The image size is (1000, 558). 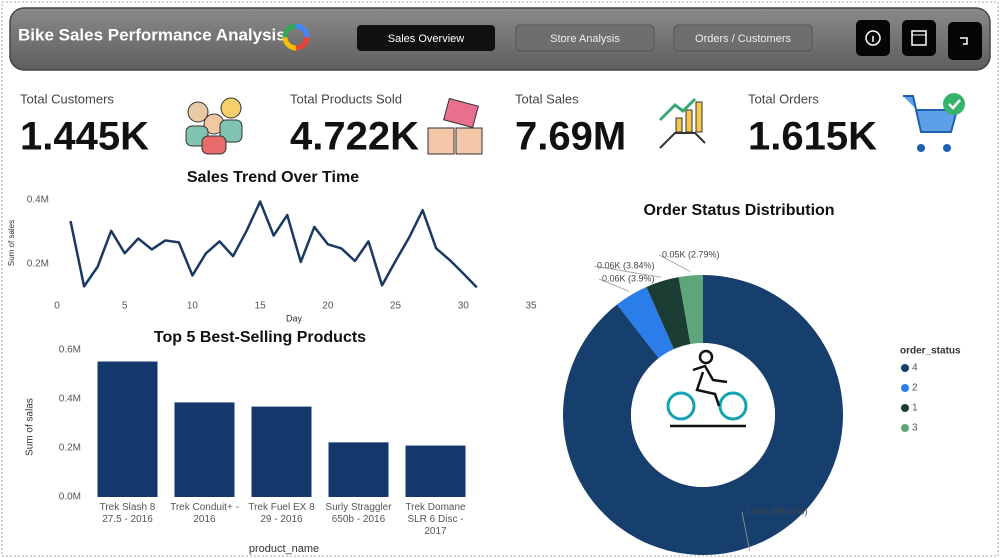 I want to click on header-bar, so click(x=500, y=39).